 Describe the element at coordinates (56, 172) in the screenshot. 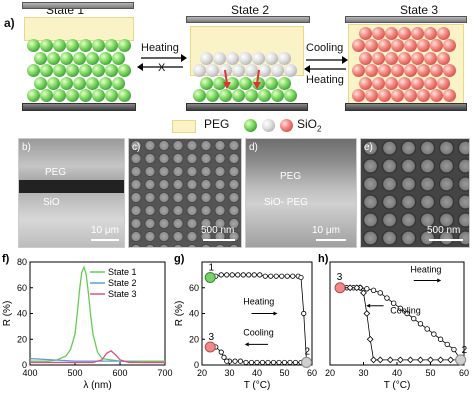

I see `sem-b-peg-text: PEG` at that location.